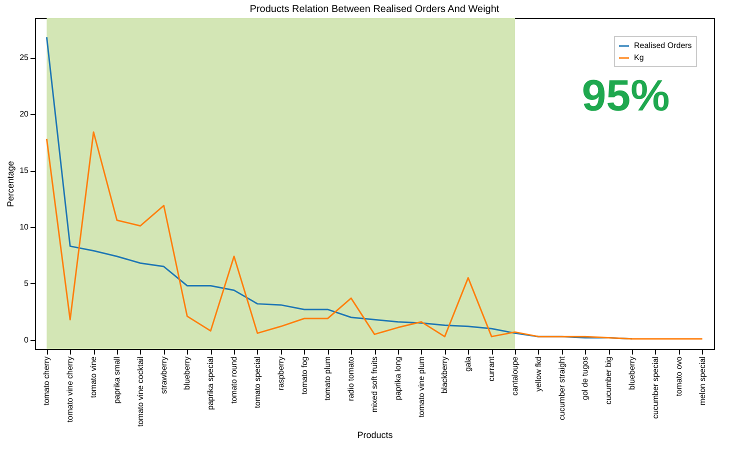 This screenshot has height=454, width=737. Describe the element at coordinates (257, 382) in the screenshot. I see `x-tick-label: tomato special` at that location.